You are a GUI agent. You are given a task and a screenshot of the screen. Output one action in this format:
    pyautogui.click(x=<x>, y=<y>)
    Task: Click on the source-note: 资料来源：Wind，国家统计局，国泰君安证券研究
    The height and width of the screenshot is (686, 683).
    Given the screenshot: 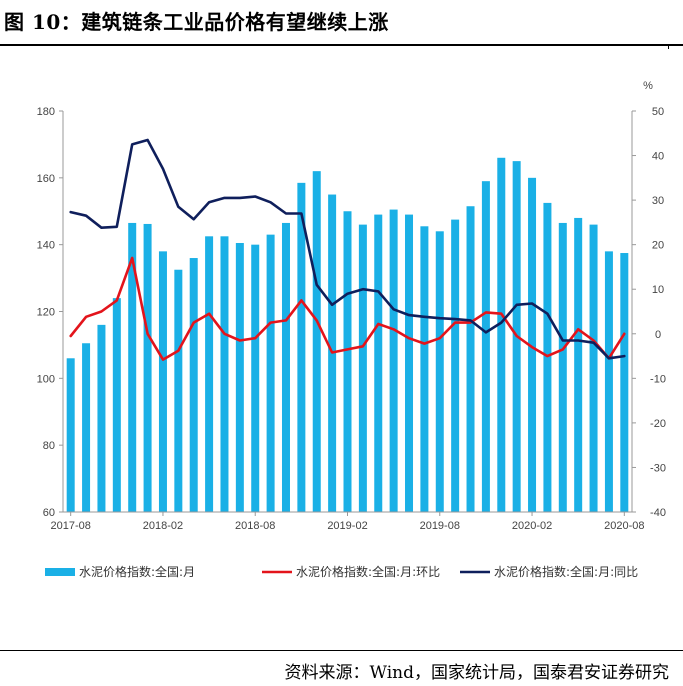 What is the action you would take?
    pyautogui.click(x=476, y=673)
    